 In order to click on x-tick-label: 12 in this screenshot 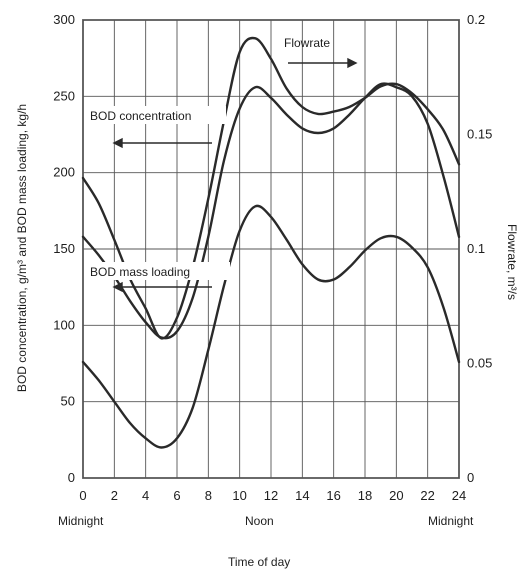, I will do `click(271, 495)`.